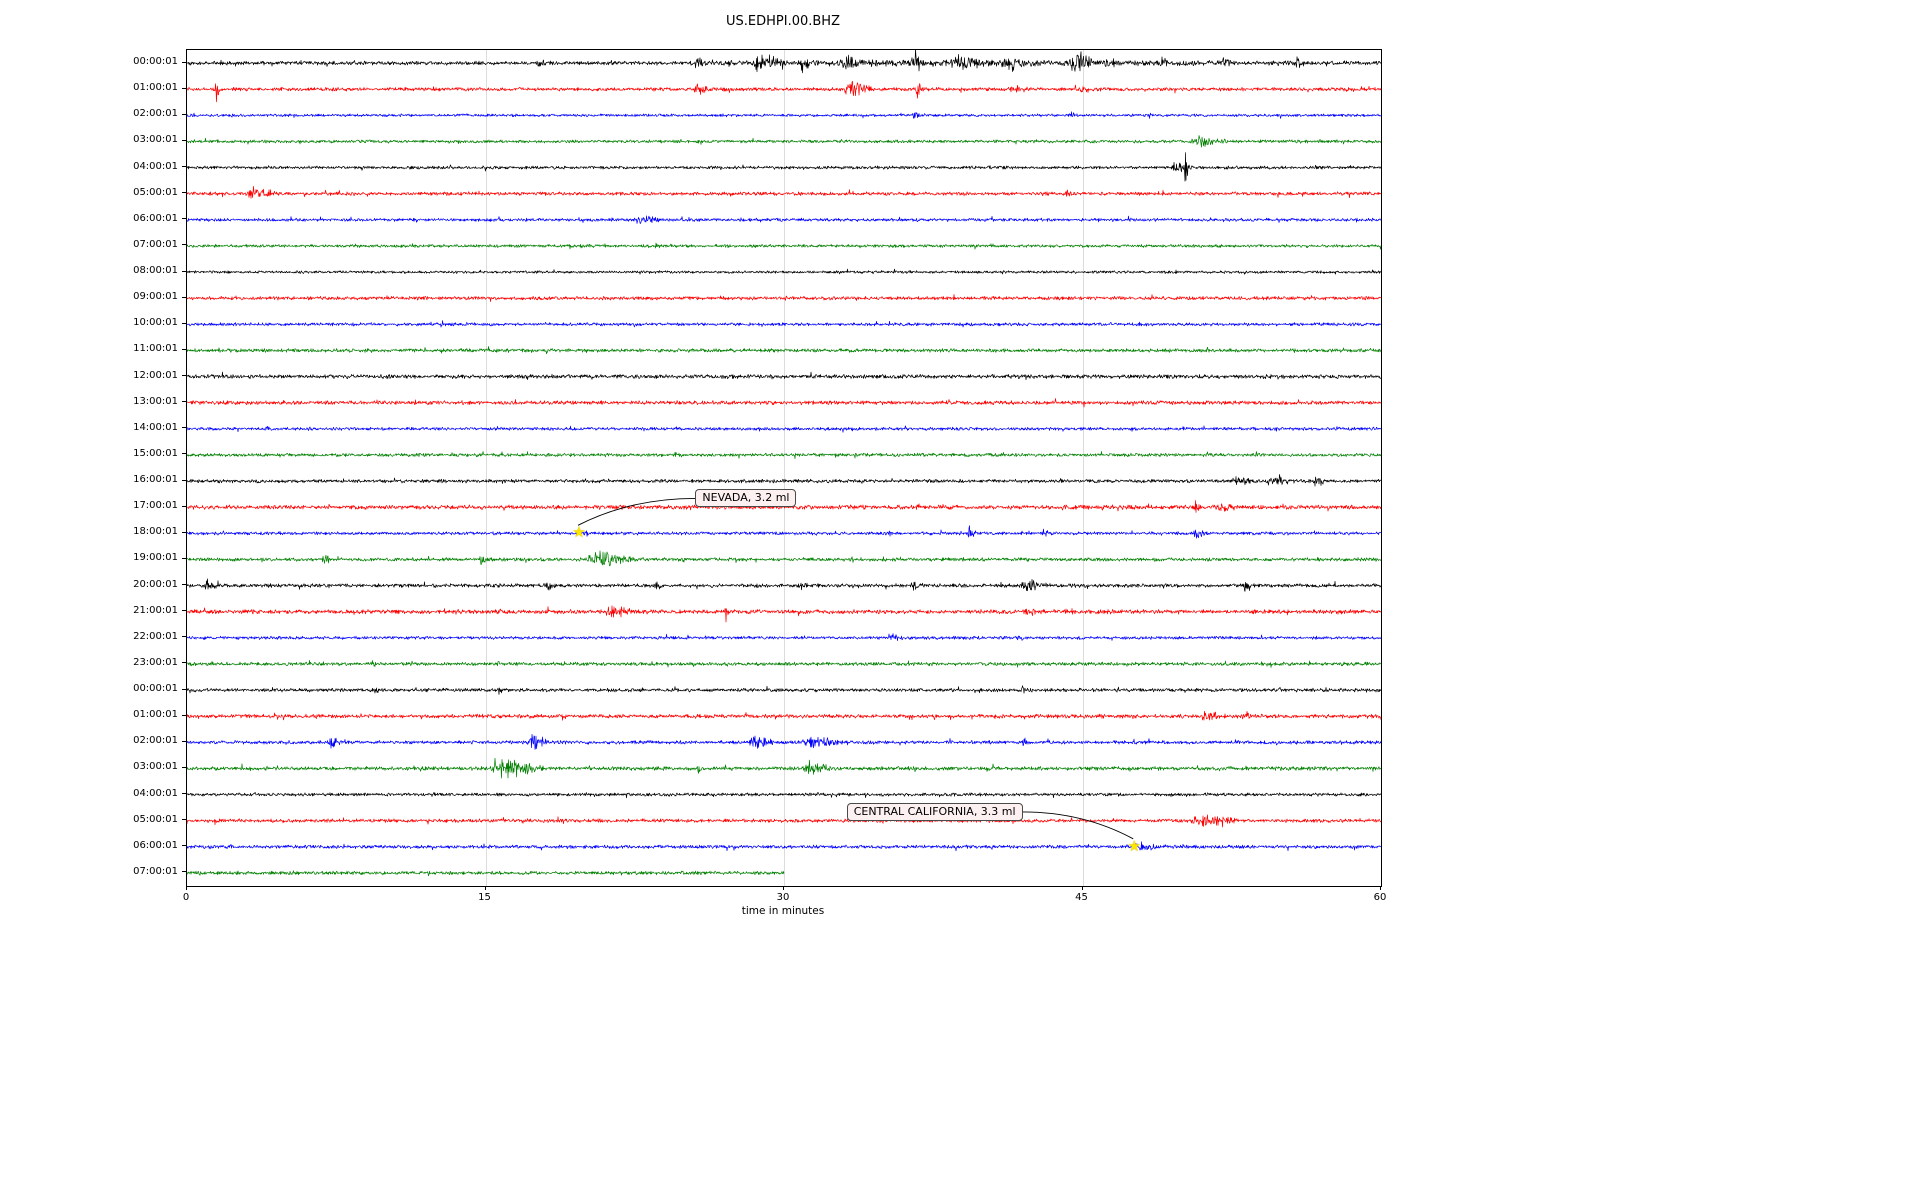  Describe the element at coordinates (783, 911) in the screenshot. I see `x-axis-title: time in minutes` at that location.